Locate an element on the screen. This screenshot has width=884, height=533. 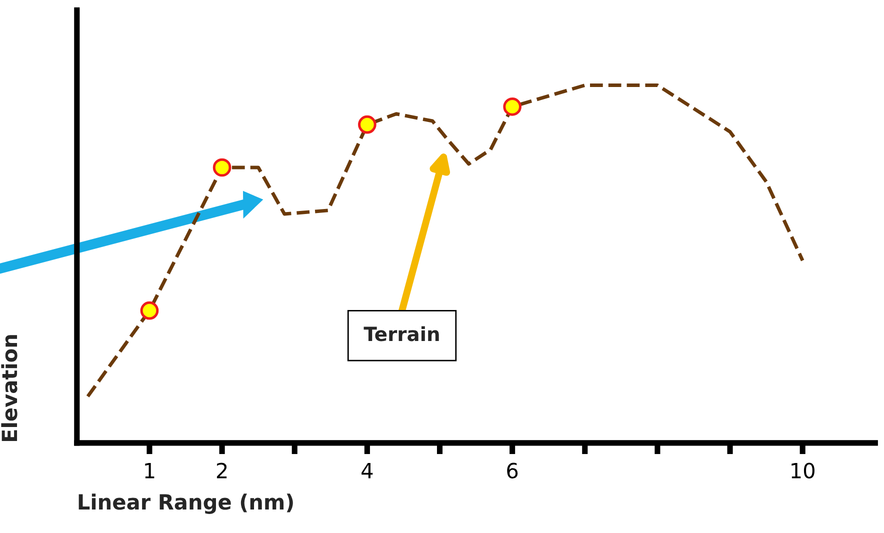
y-axis-title: Elevation is located at coordinates (9, 388).